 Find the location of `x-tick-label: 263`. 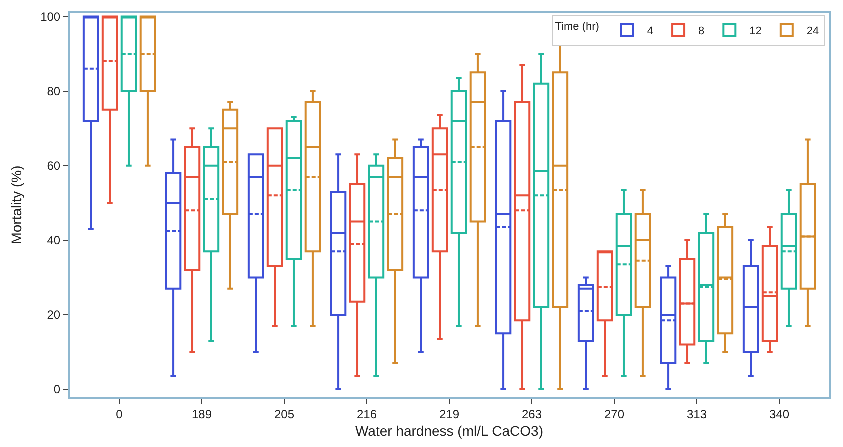

x-tick-label: 263 is located at coordinates (532, 414).